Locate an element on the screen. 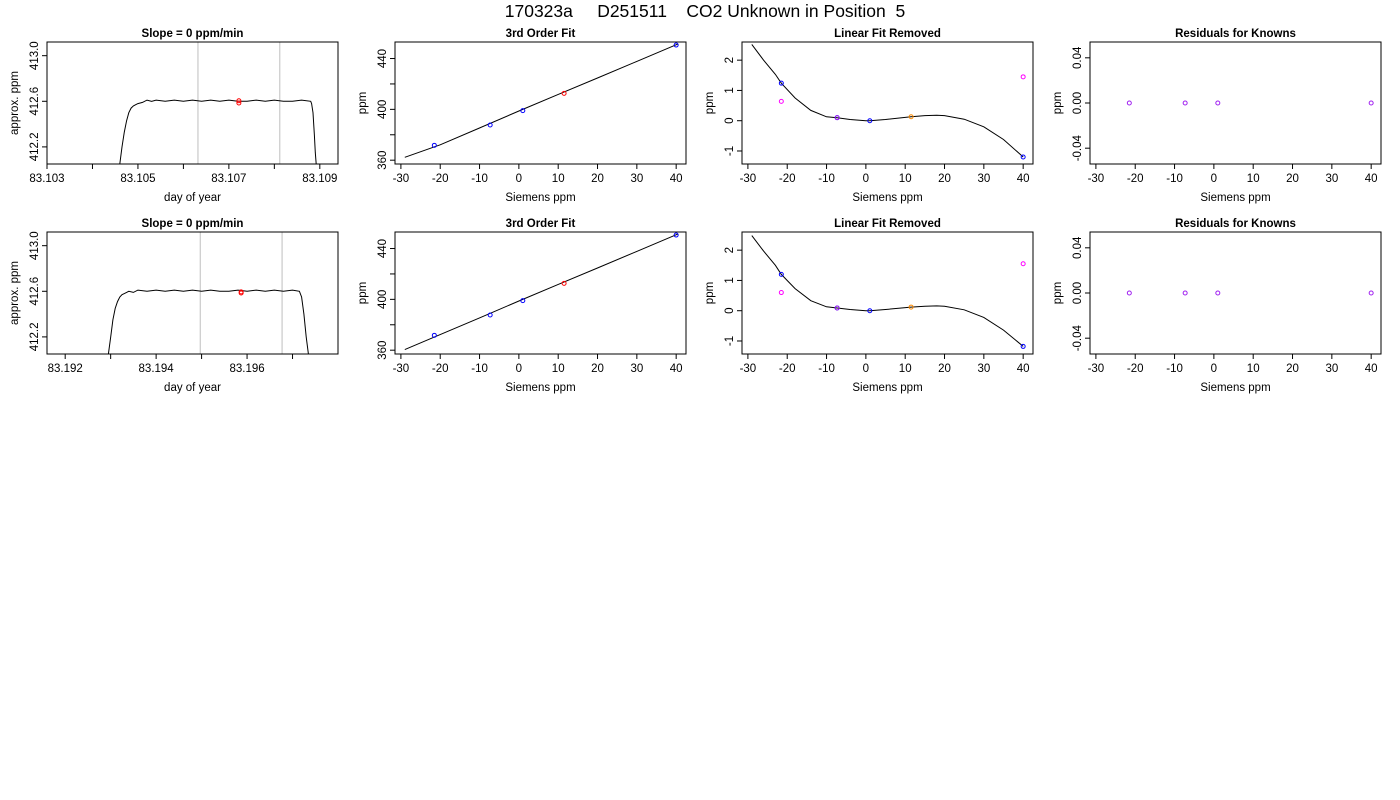  x-tick-label: 83.107 is located at coordinates (228, 179).